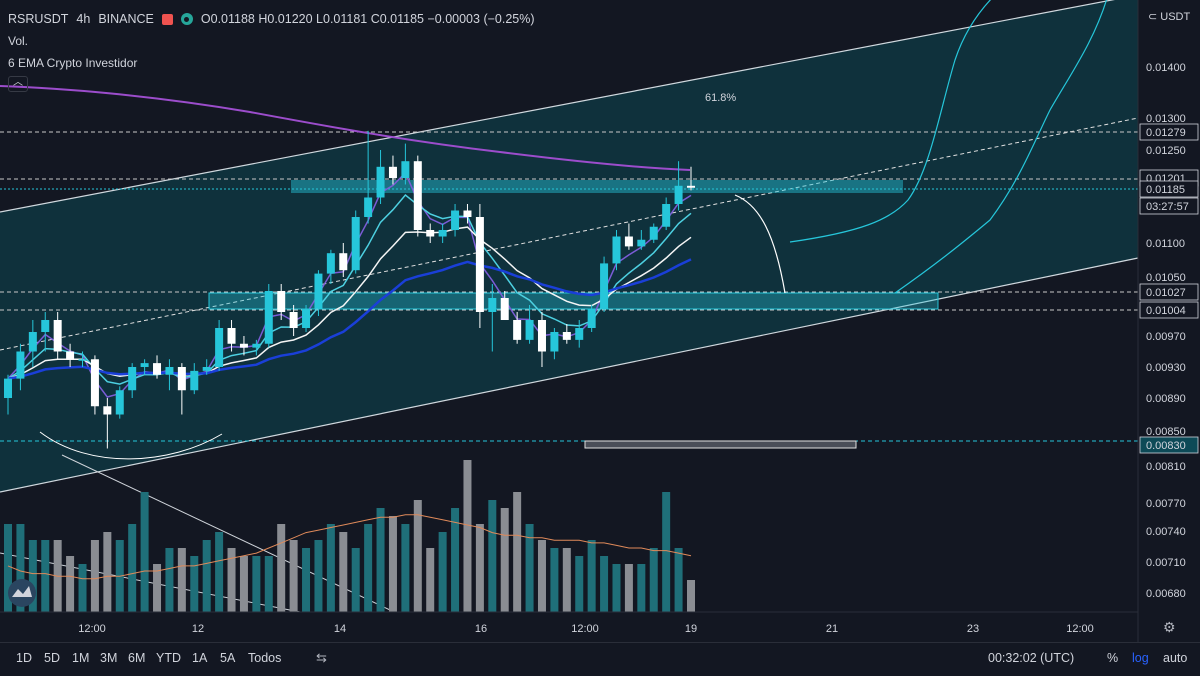 This screenshot has width=1200, height=676. I want to click on interval-label: 4h, so click(83, 19).